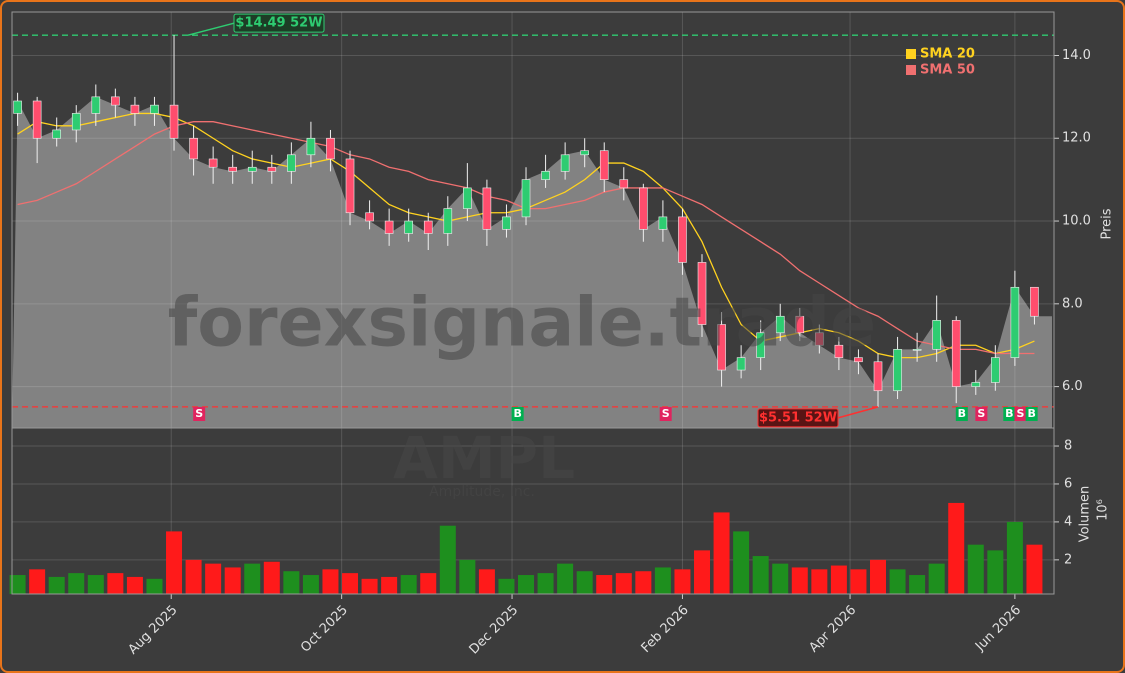 This screenshot has height=673, width=1125. I want to click on y-tick-label: 12.0, so click(1076, 138).